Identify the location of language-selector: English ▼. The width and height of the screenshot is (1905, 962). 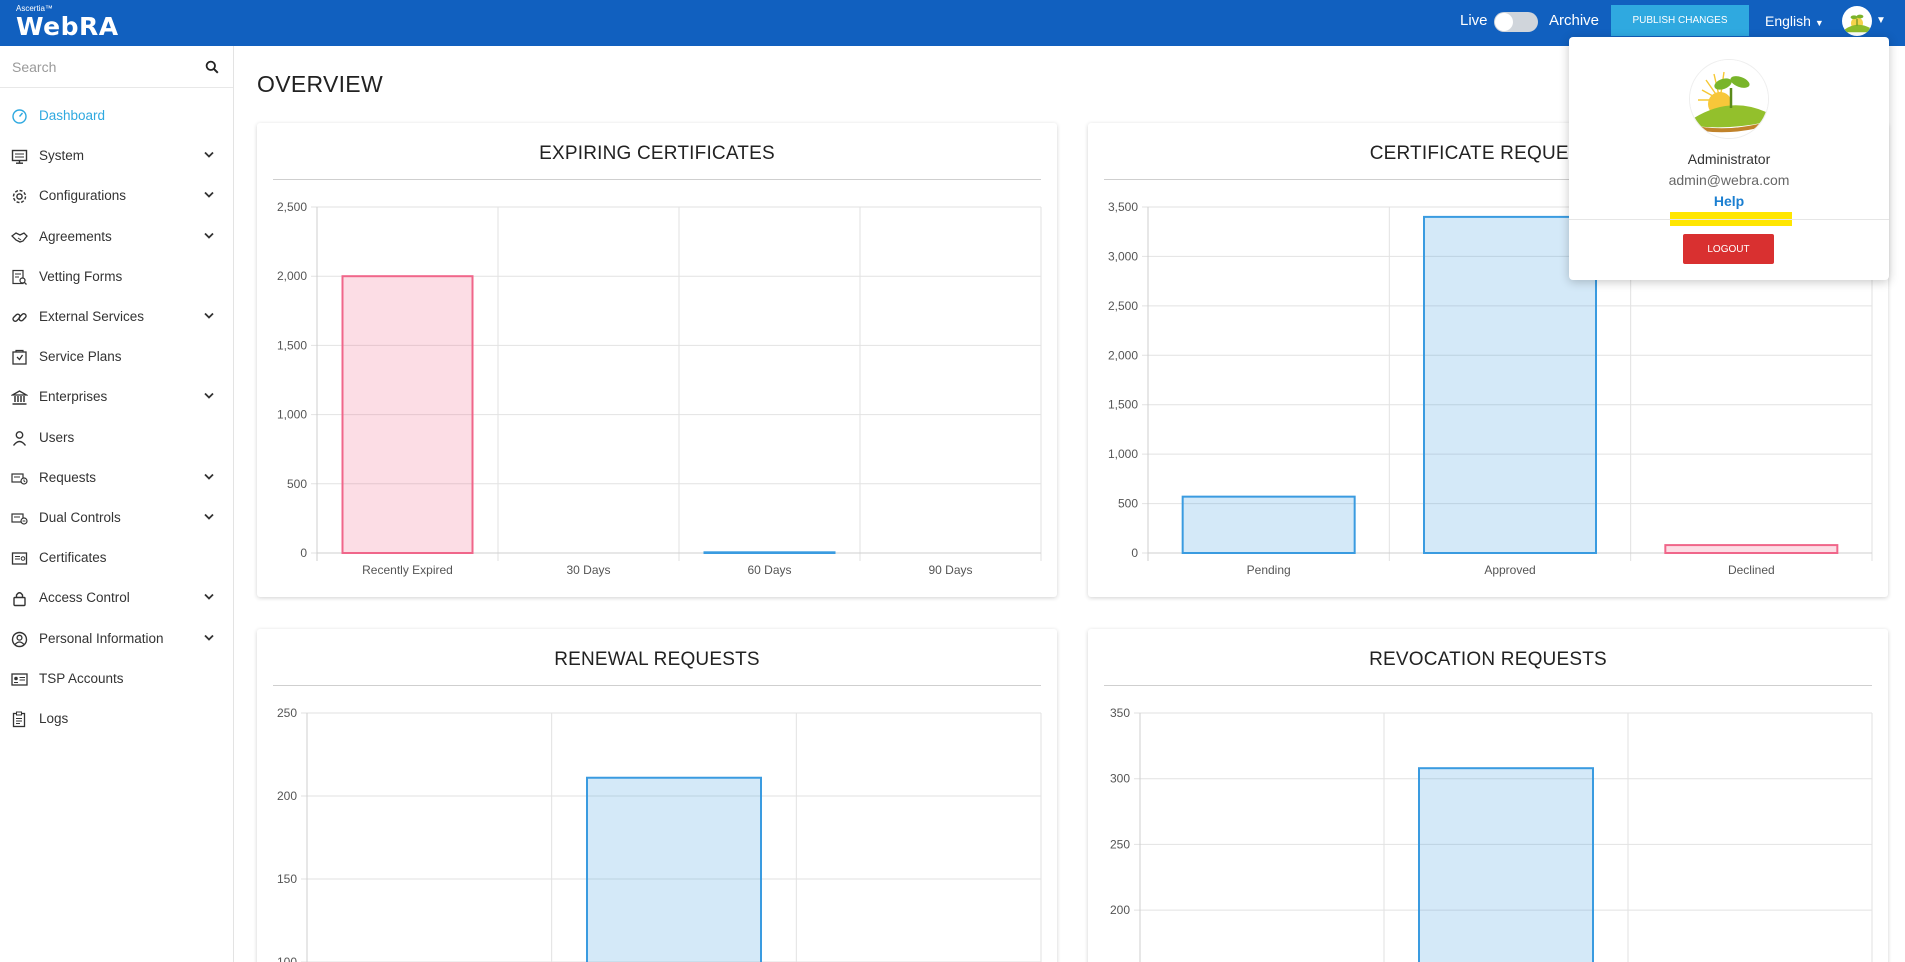
(1794, 21).